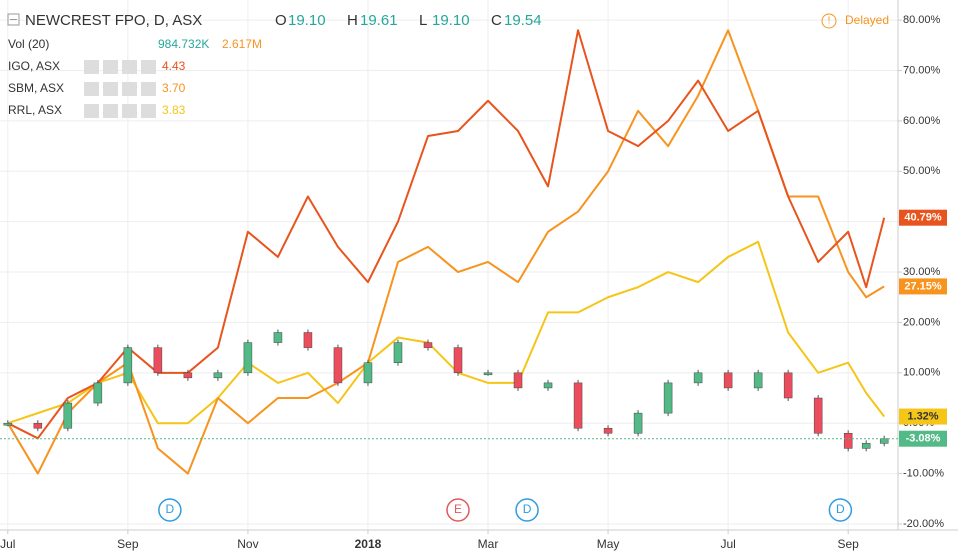  Describe the element at coordinates (922, 20) in the screenshot. I see `y-tick-label: 80.00%` at that location.